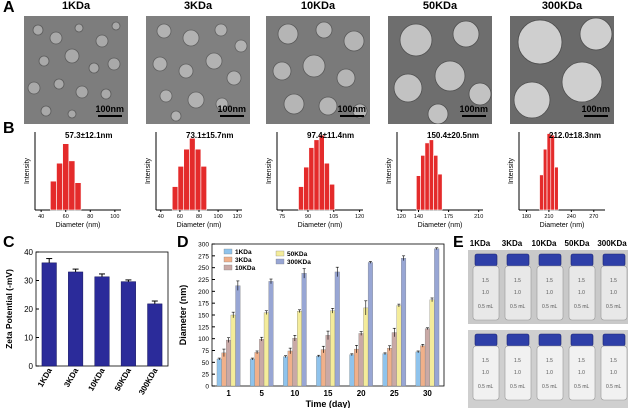  What do you see at coordinates (199, 217) in the screenshot?
I see `x-tick-label: 80` at bounding box center [199, 217].